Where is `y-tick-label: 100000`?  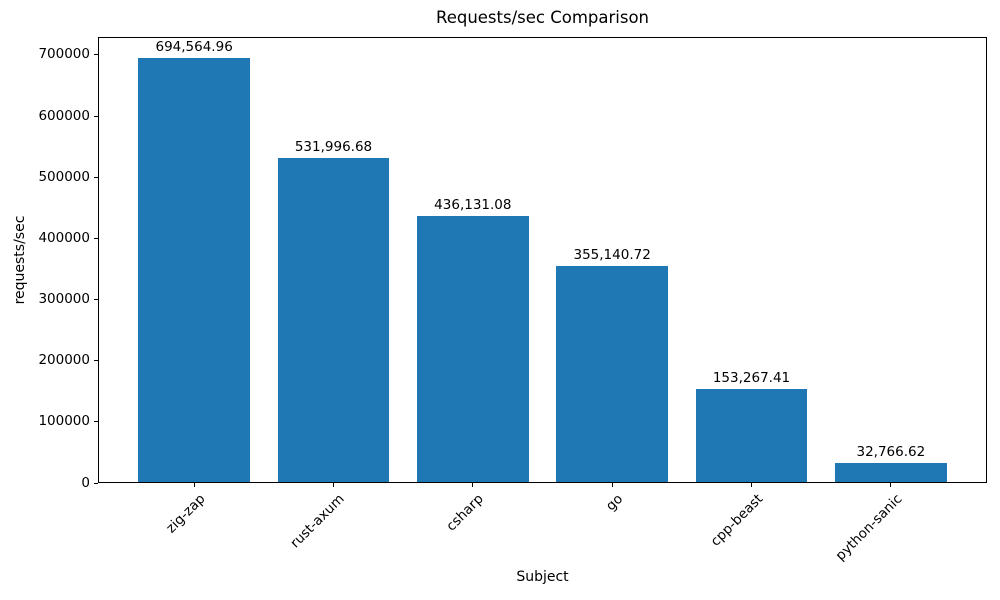 y-tick-label: 100000 is located at coordinates (64, 421).